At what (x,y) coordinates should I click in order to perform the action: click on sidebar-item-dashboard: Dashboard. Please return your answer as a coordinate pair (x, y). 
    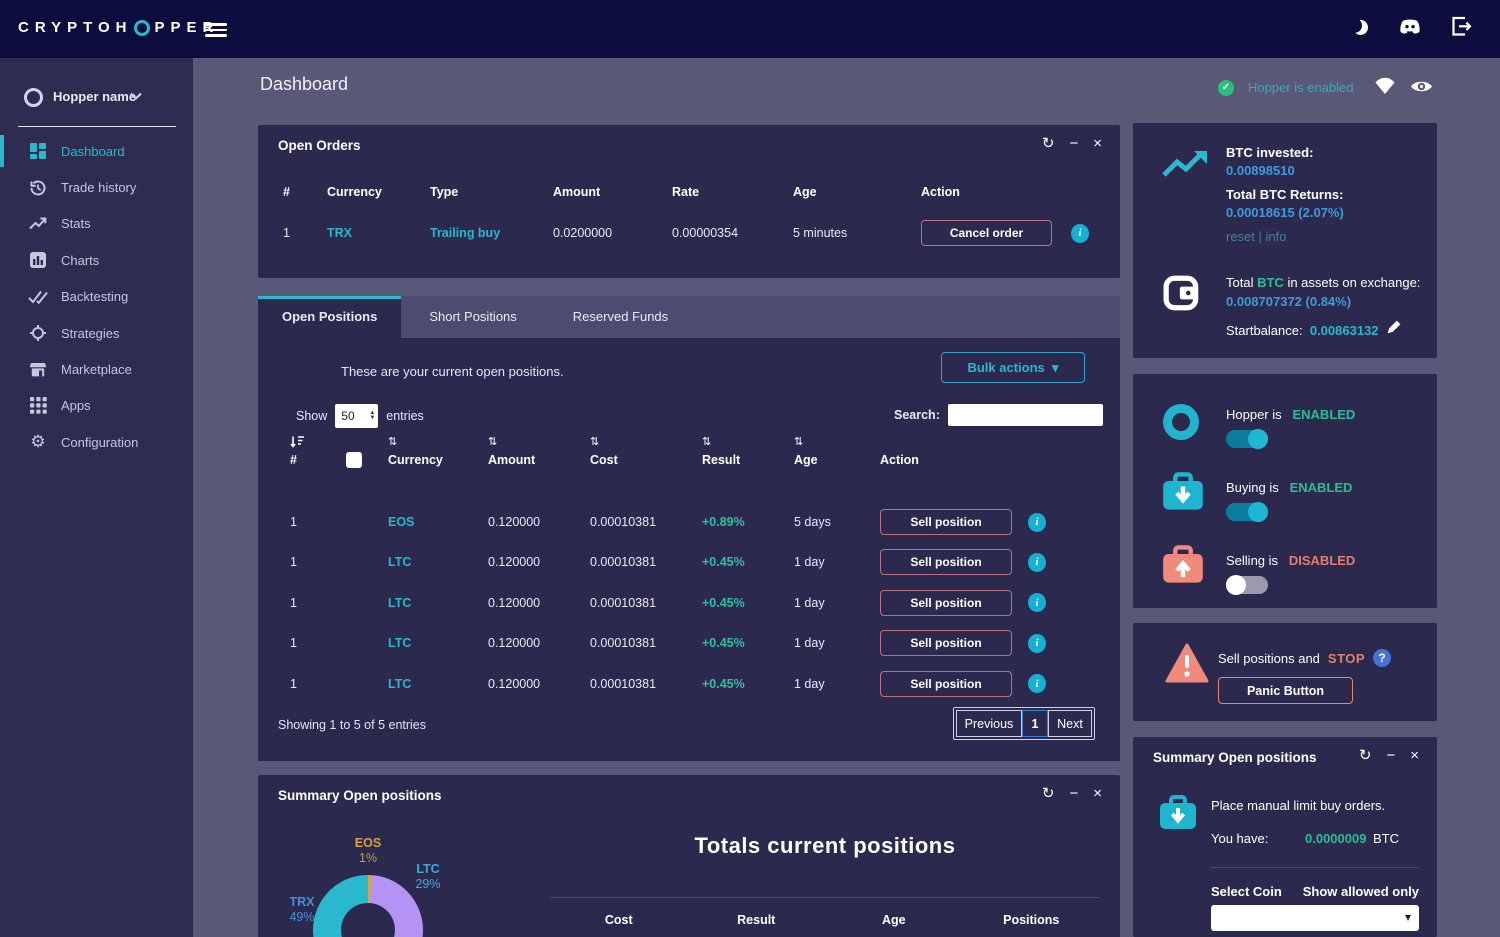
    Looking at the image, I should click on (96, 151).